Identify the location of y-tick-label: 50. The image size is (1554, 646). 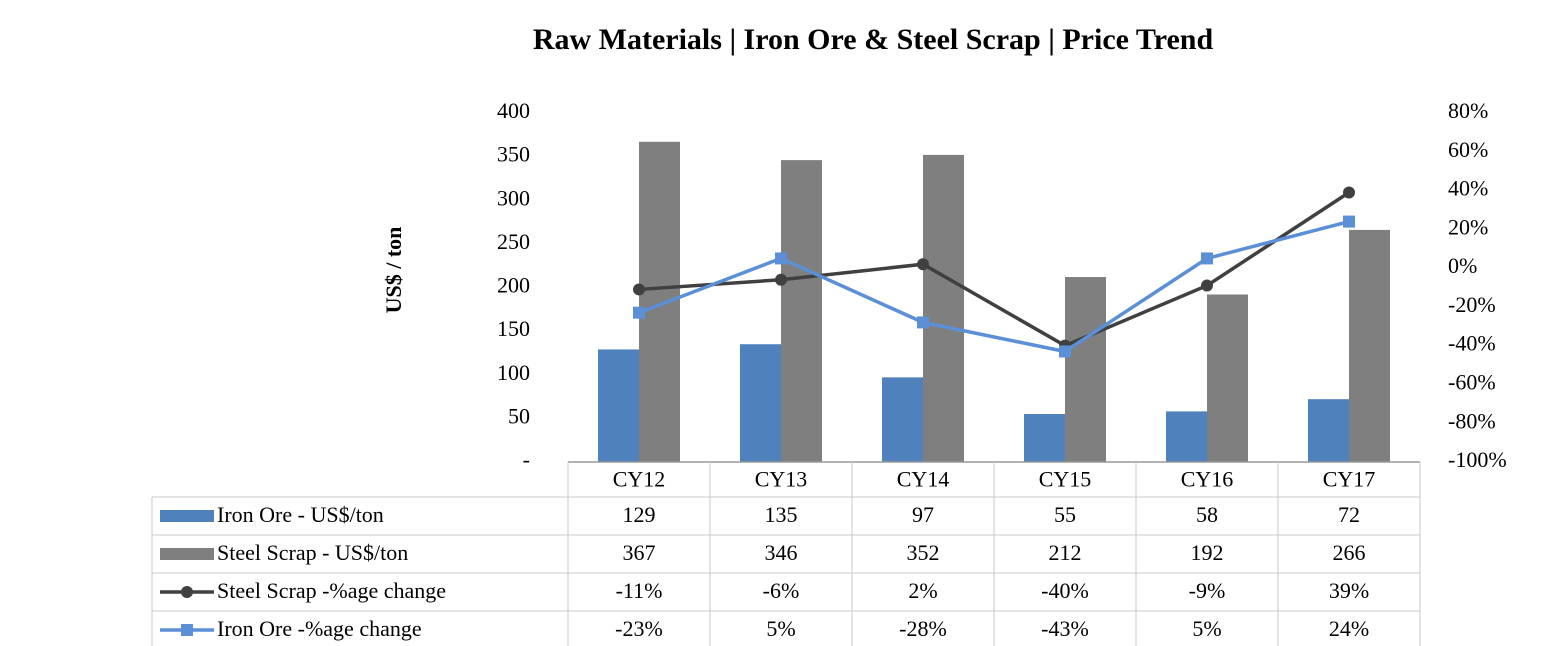
(519, 415).